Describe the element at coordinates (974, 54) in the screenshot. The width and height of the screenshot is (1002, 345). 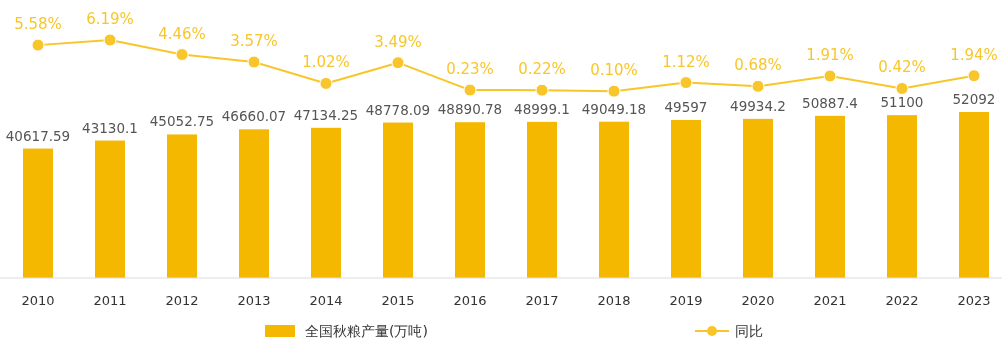
I see `data-label: 1.94%` at that location.